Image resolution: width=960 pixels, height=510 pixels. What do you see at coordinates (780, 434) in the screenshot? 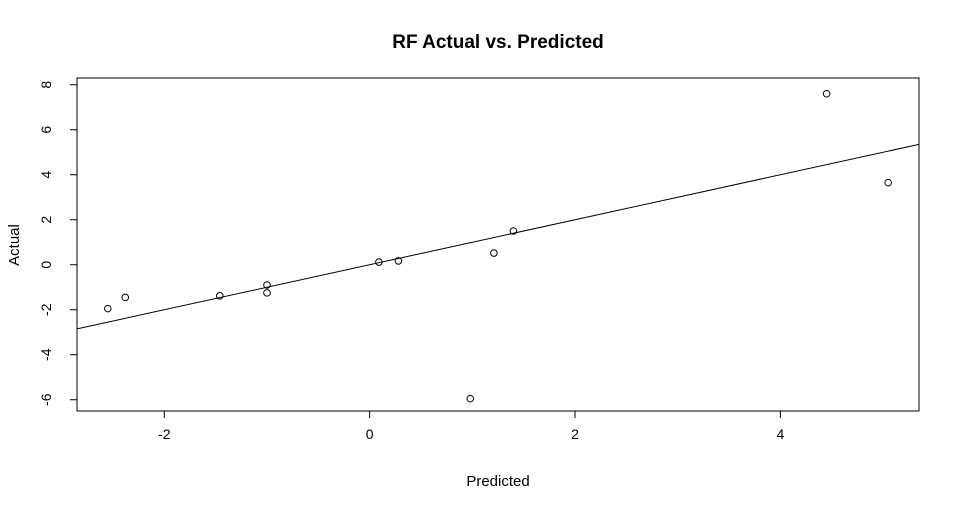
I see `x-tick-label: 4` at bounding box center [780, 434].